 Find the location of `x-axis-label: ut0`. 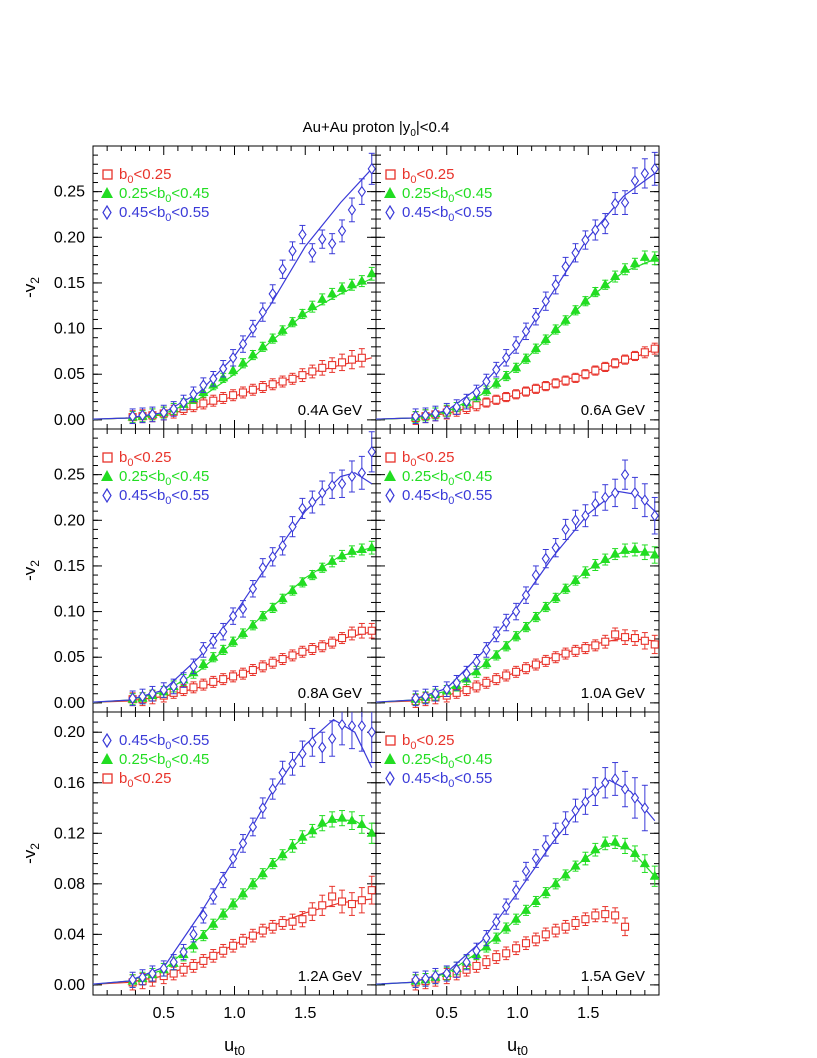

x-axis-label: ut0 is located at coordinates (517, 1046).